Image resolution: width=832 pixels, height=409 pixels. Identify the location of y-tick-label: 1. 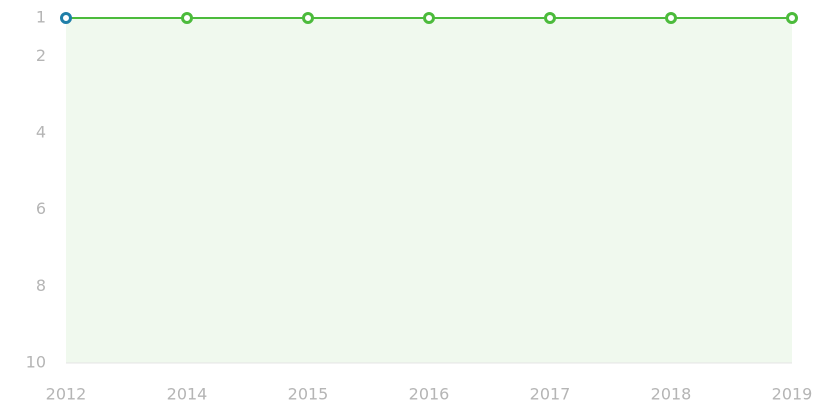
(41, 17).